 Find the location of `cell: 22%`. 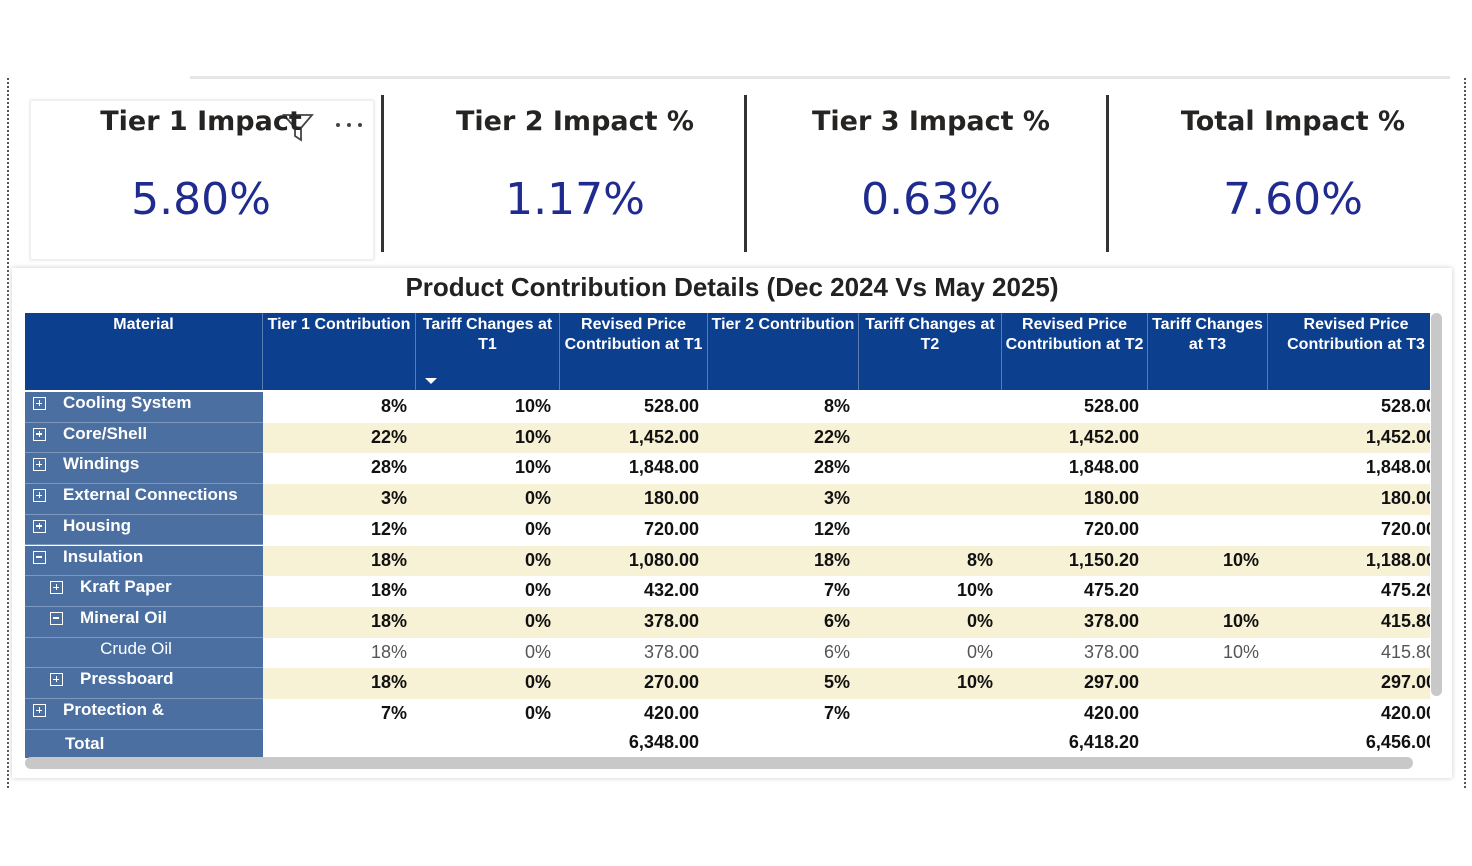

cell: 22% is located at coordinates (831, 436).